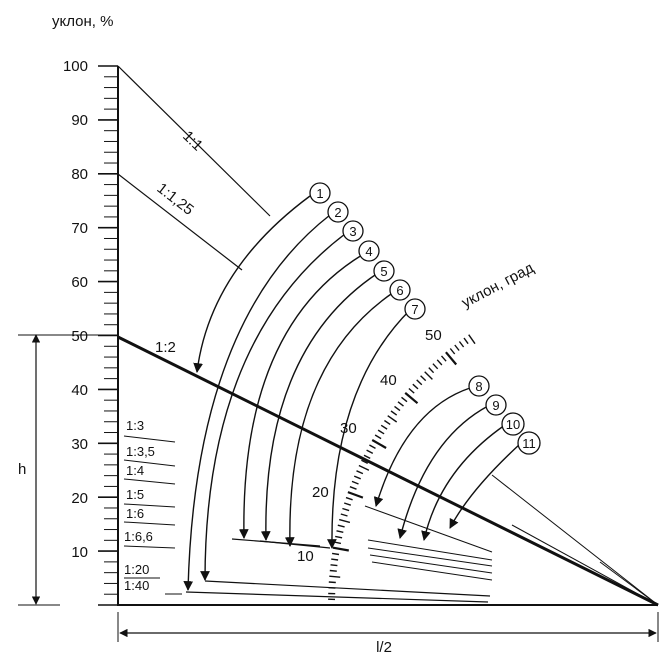 The width and height of the screenshot is (672, 656). I want to click on callout-6: 6, so click(400, 290).